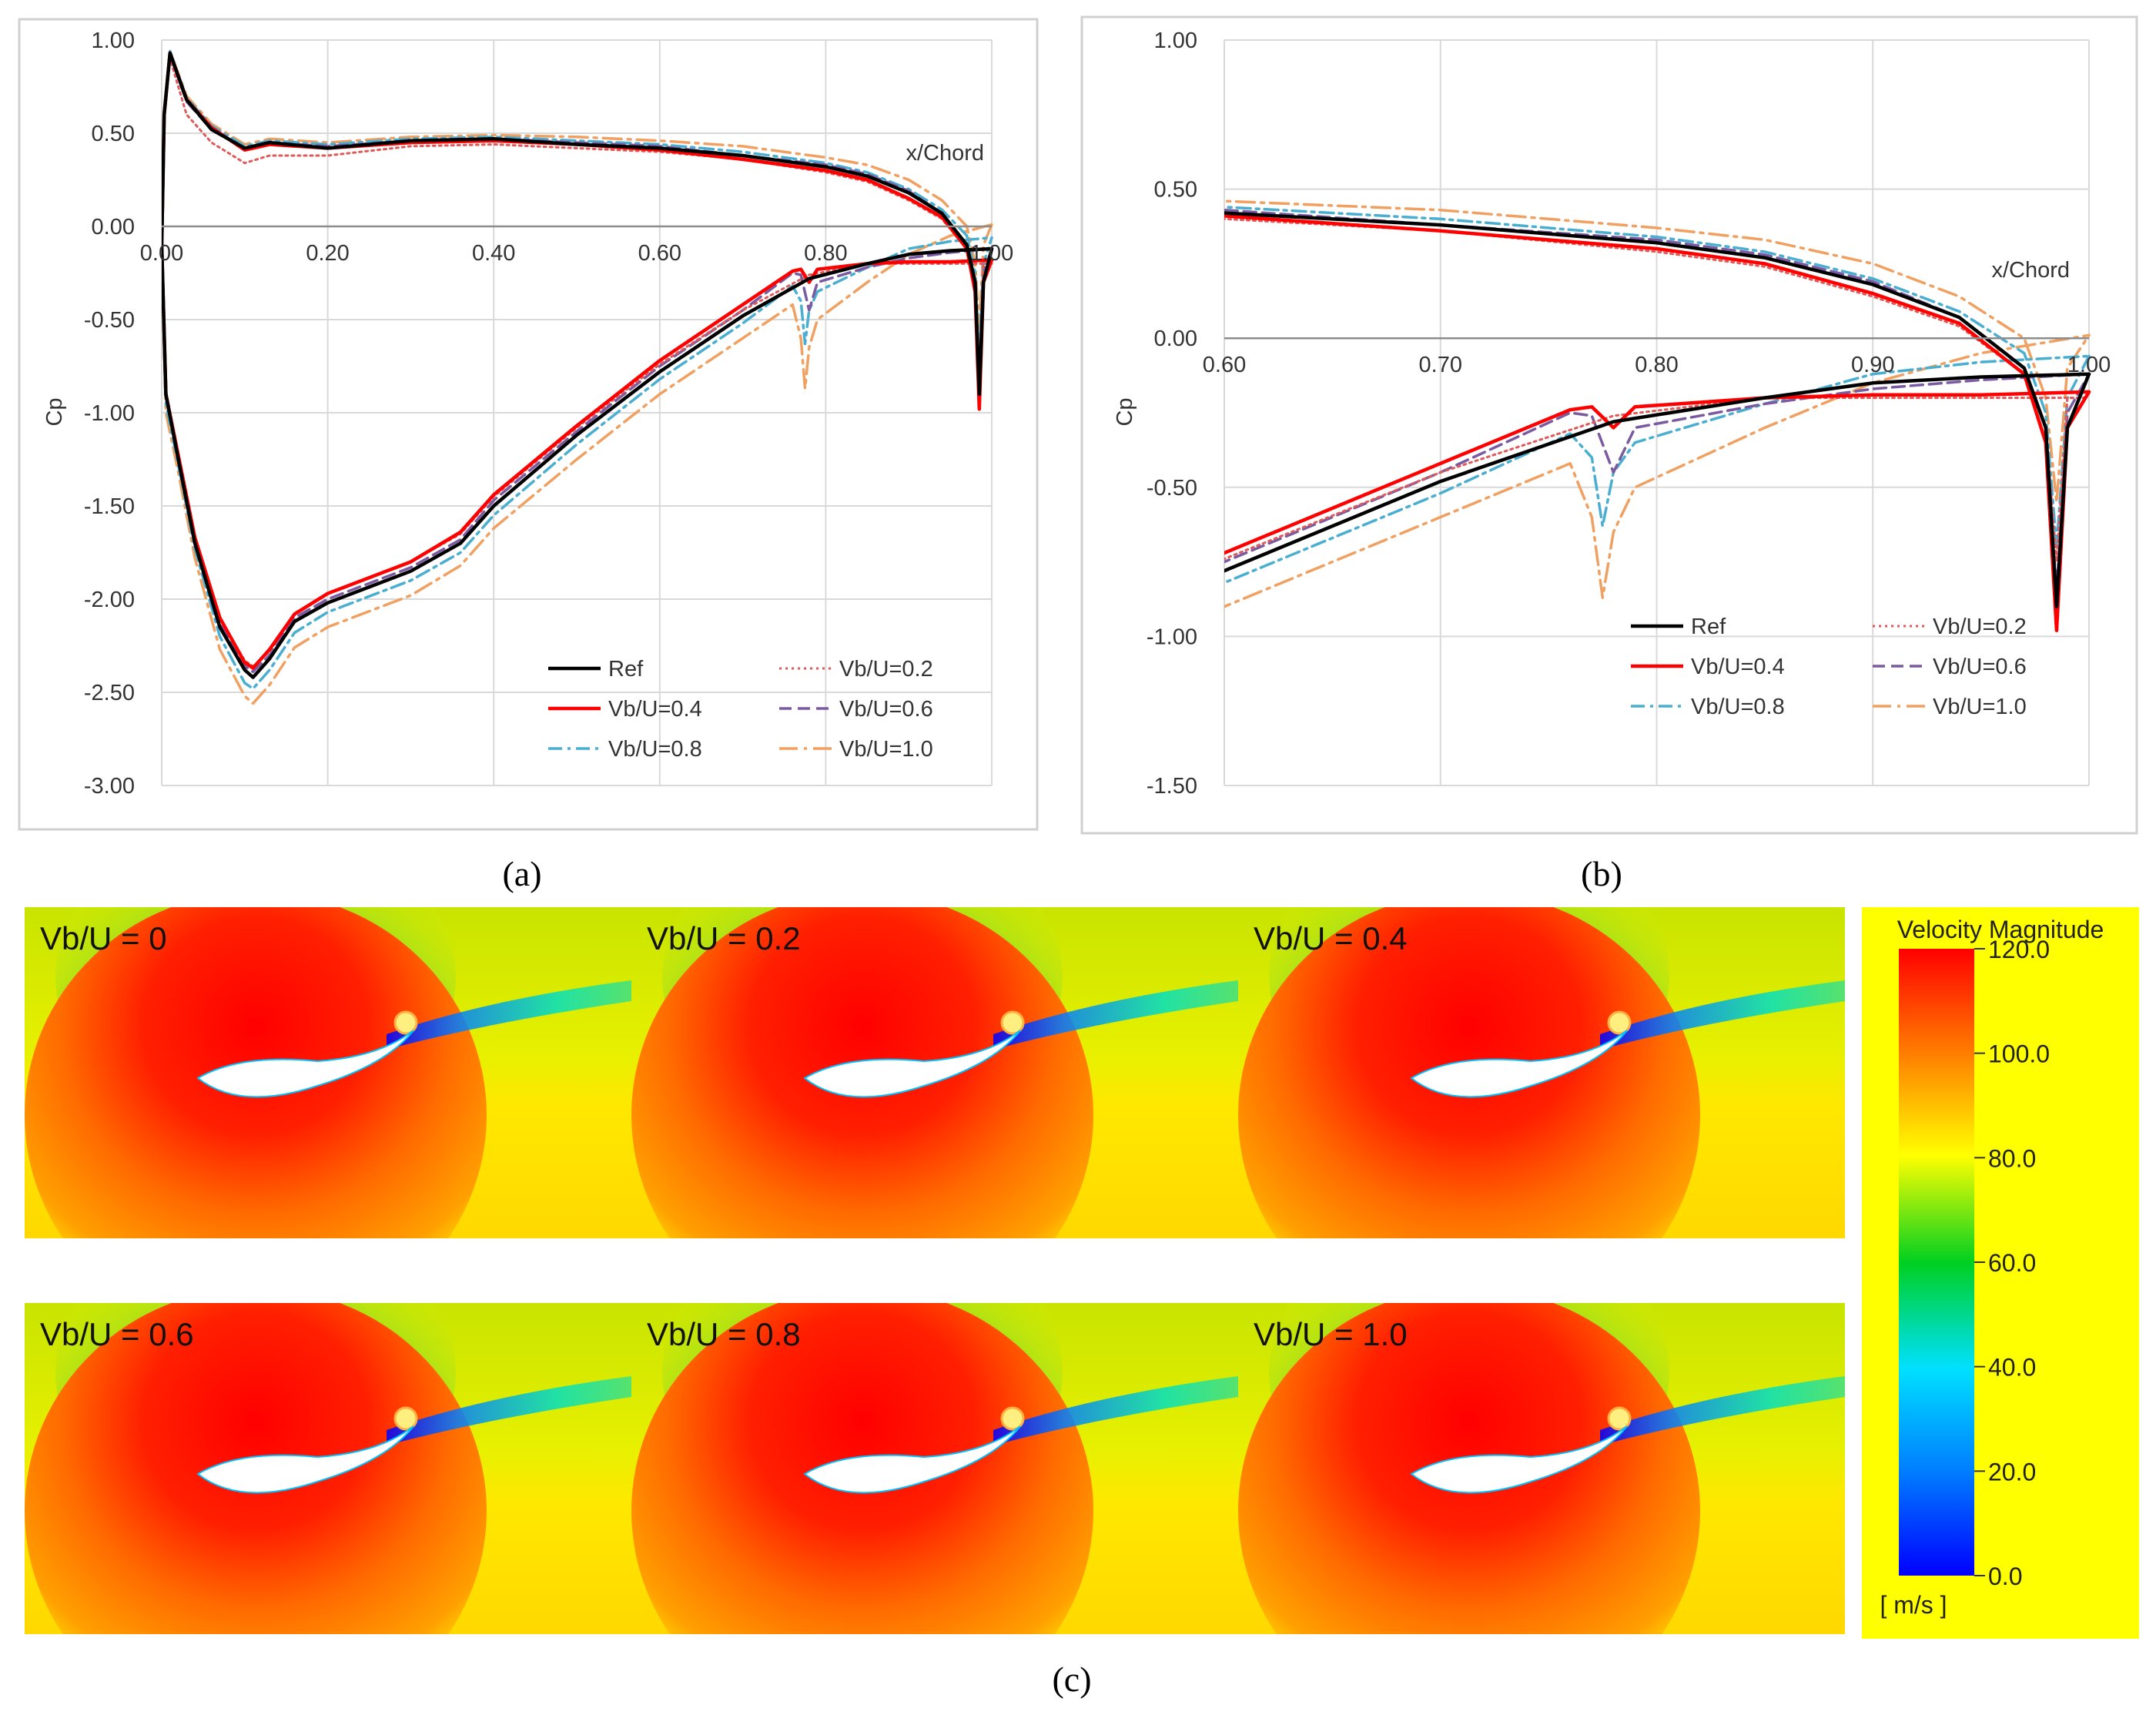  Describe the element at coordinates (1657, 351) in the screenshot. I see `series-line-v10-upper` at that location.